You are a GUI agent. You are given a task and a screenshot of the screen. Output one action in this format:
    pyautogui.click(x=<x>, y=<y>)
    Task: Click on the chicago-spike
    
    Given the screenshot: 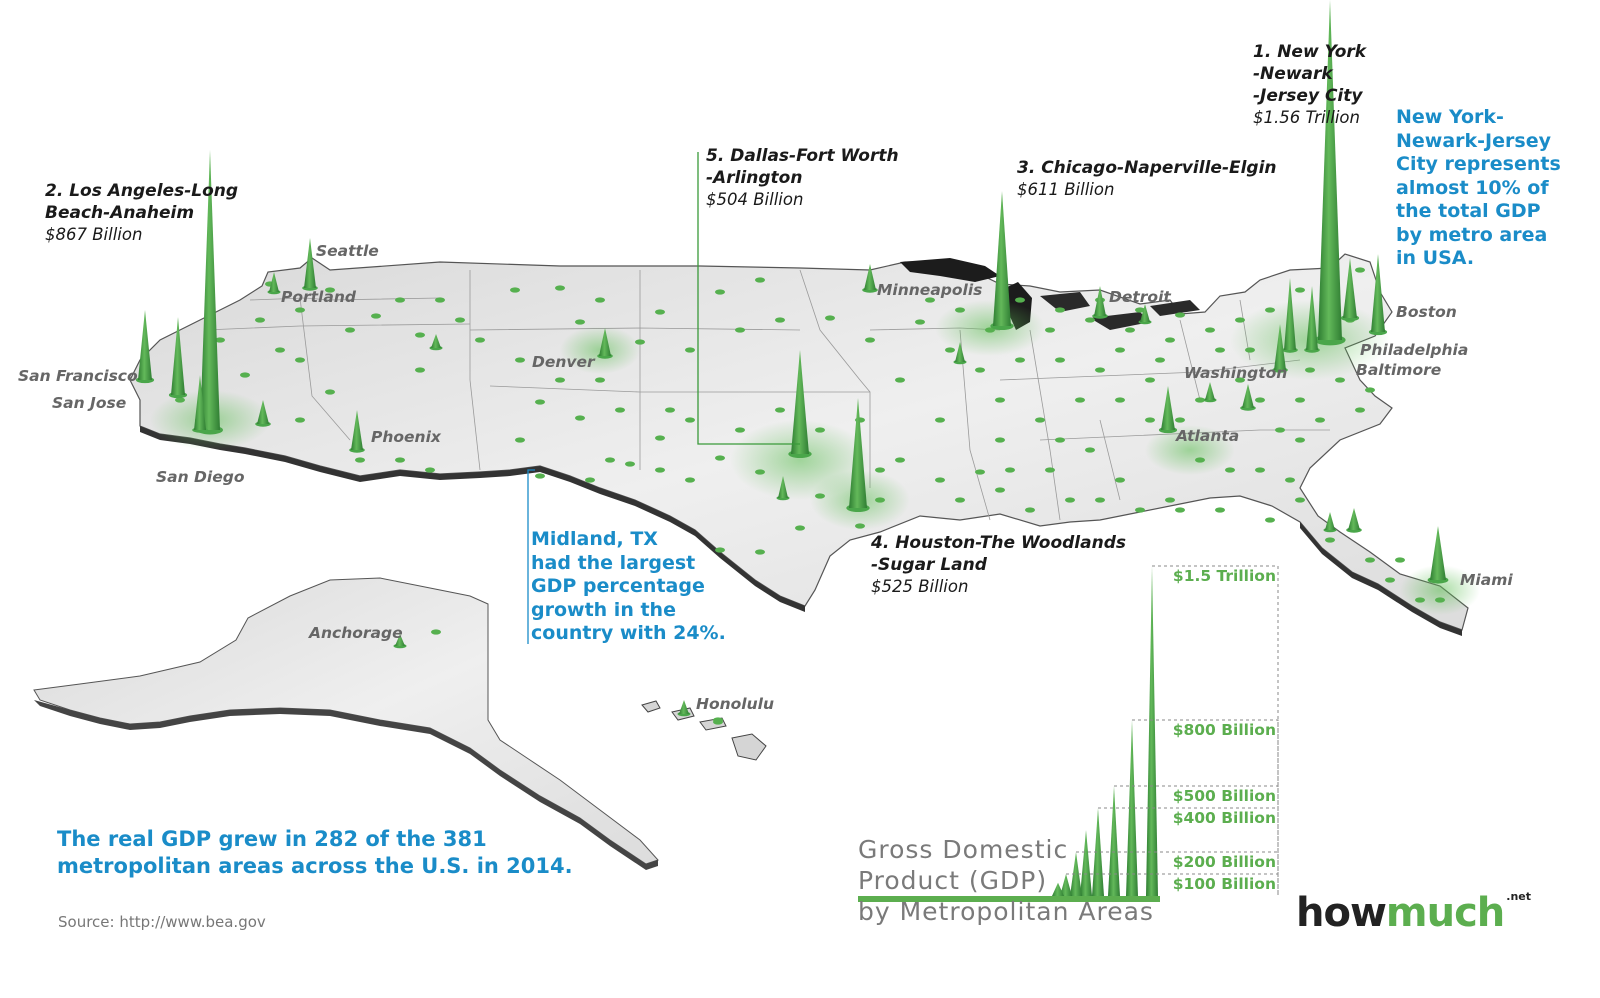 What is the action you would take?
    pyautogui.click(x=1002, y=261)
    